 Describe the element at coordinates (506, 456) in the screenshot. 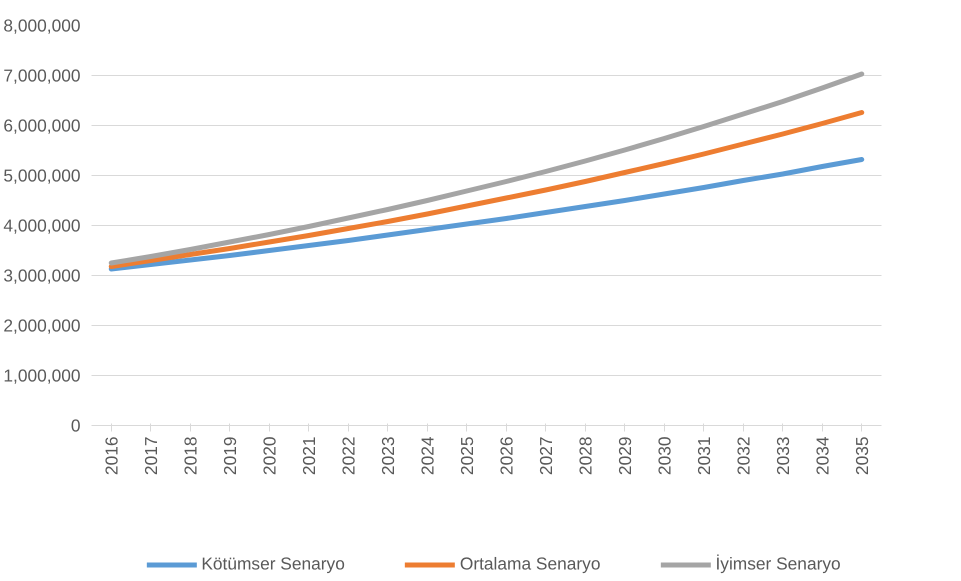

I see `x-tick-label: 2026` at that location.